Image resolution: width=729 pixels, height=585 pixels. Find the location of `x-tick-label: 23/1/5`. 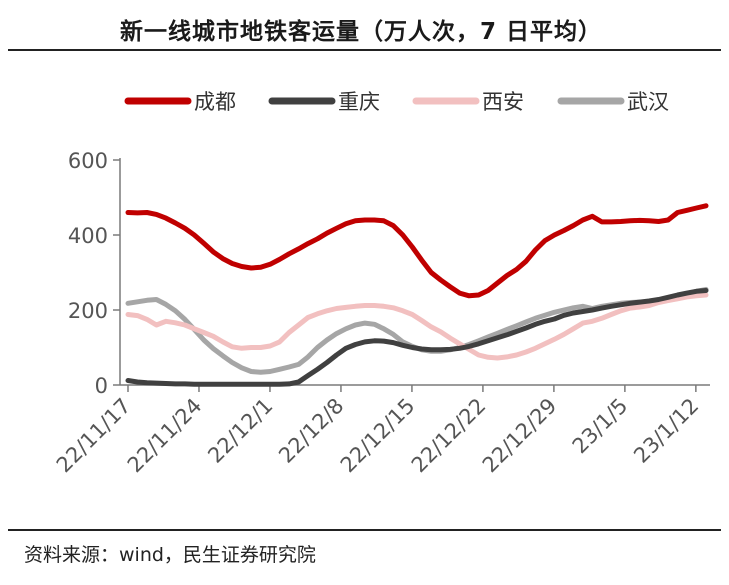

x-tick-label: 23/1/5 is located at coordinates (600, 426).